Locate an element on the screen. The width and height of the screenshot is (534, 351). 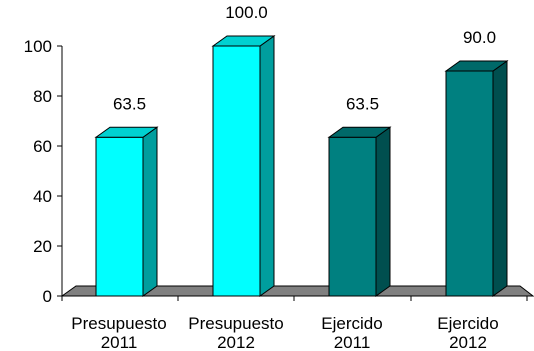
y-axis-ticks: 0 20 40 60 80 100 is located at coordinates (43, 171).